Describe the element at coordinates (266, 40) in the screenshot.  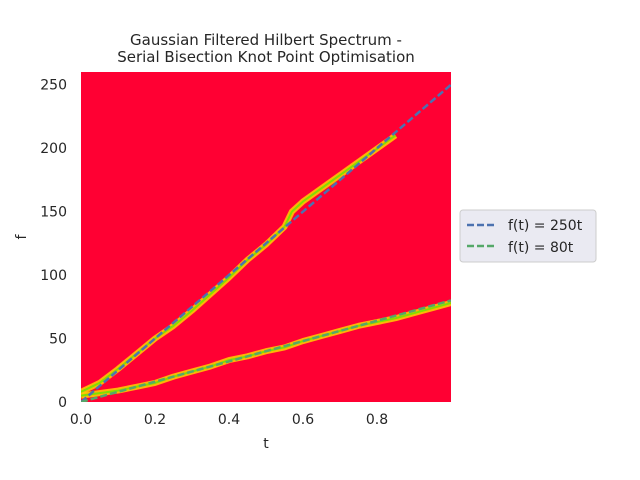
I see `chart-title-line-1: Gaussian Filtered Hilbert Spectrum -` at that location.